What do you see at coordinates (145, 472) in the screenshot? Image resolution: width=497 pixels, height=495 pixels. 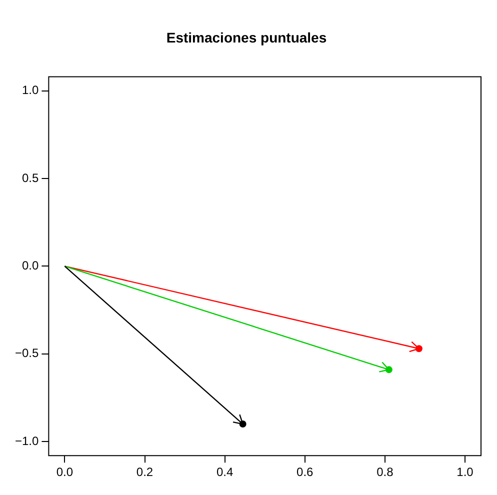 I see `x-tick-label: 0.2` at bounding box center [145, 472].